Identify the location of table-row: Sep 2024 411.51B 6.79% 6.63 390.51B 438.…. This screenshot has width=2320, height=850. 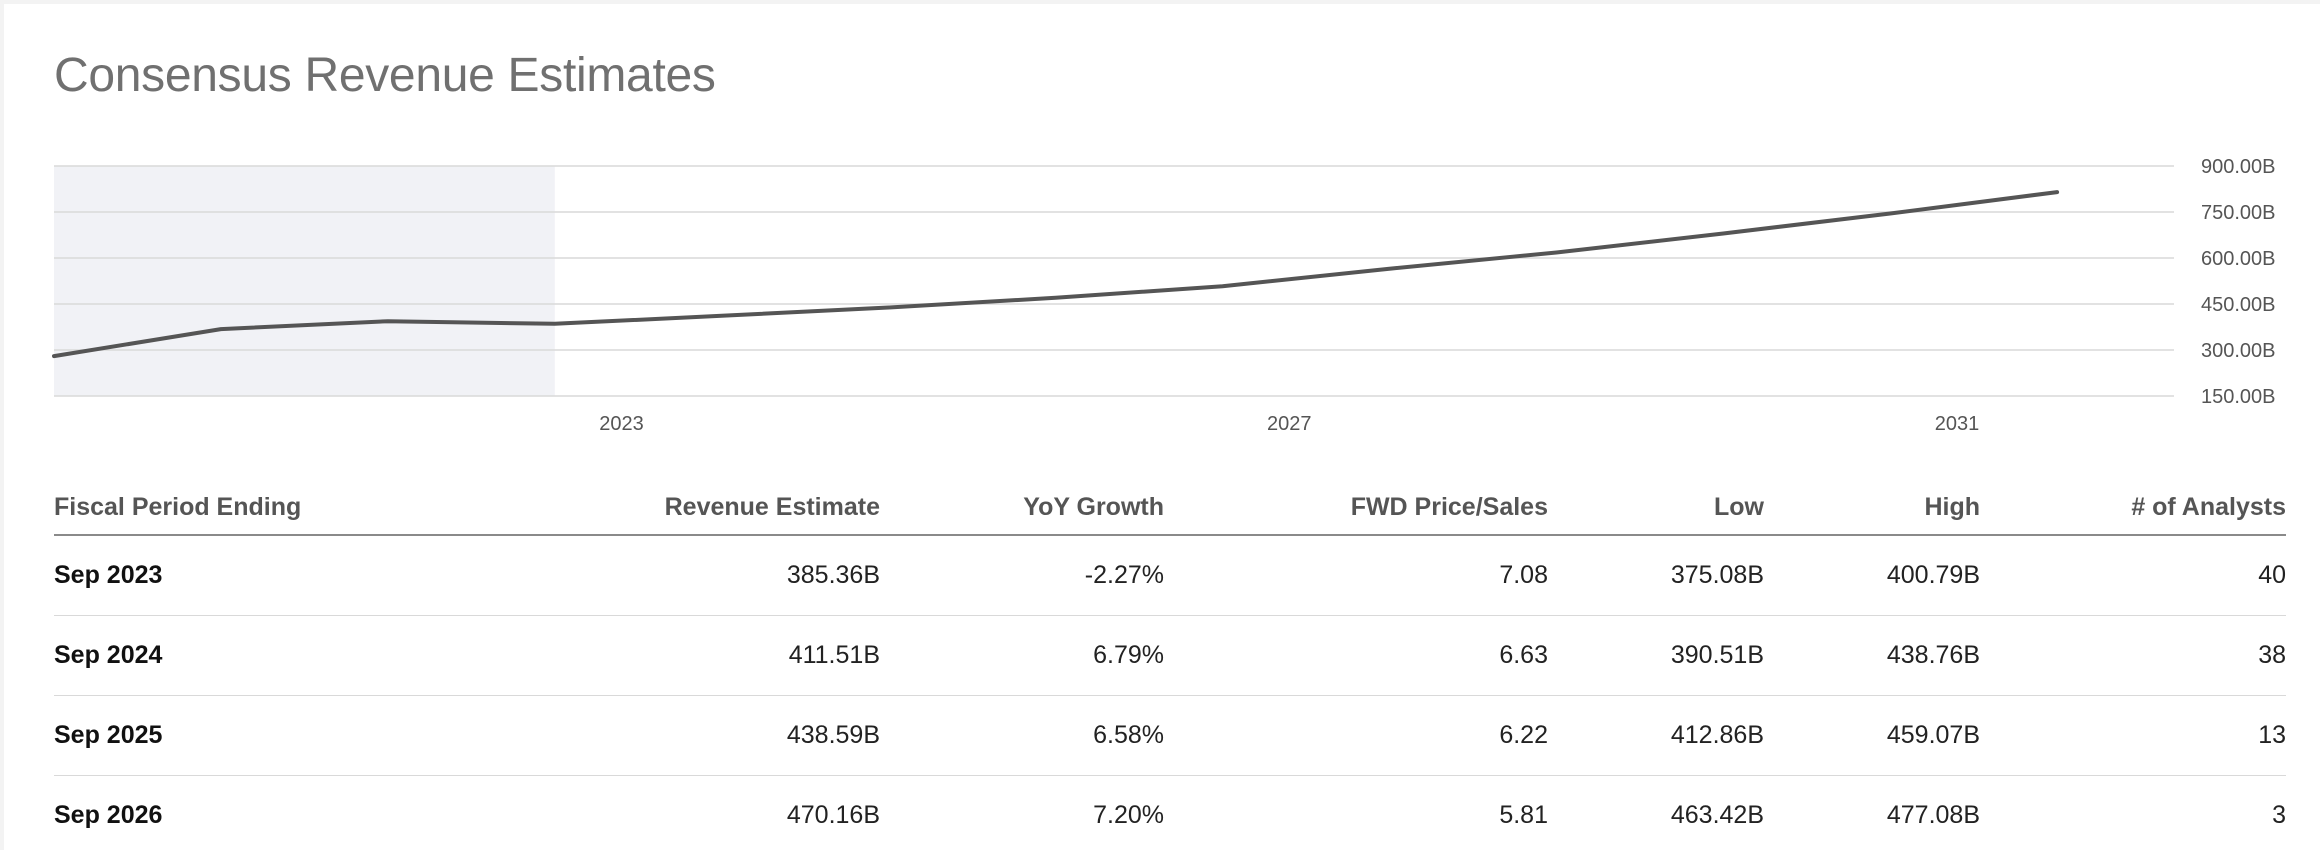
(1170, 655).